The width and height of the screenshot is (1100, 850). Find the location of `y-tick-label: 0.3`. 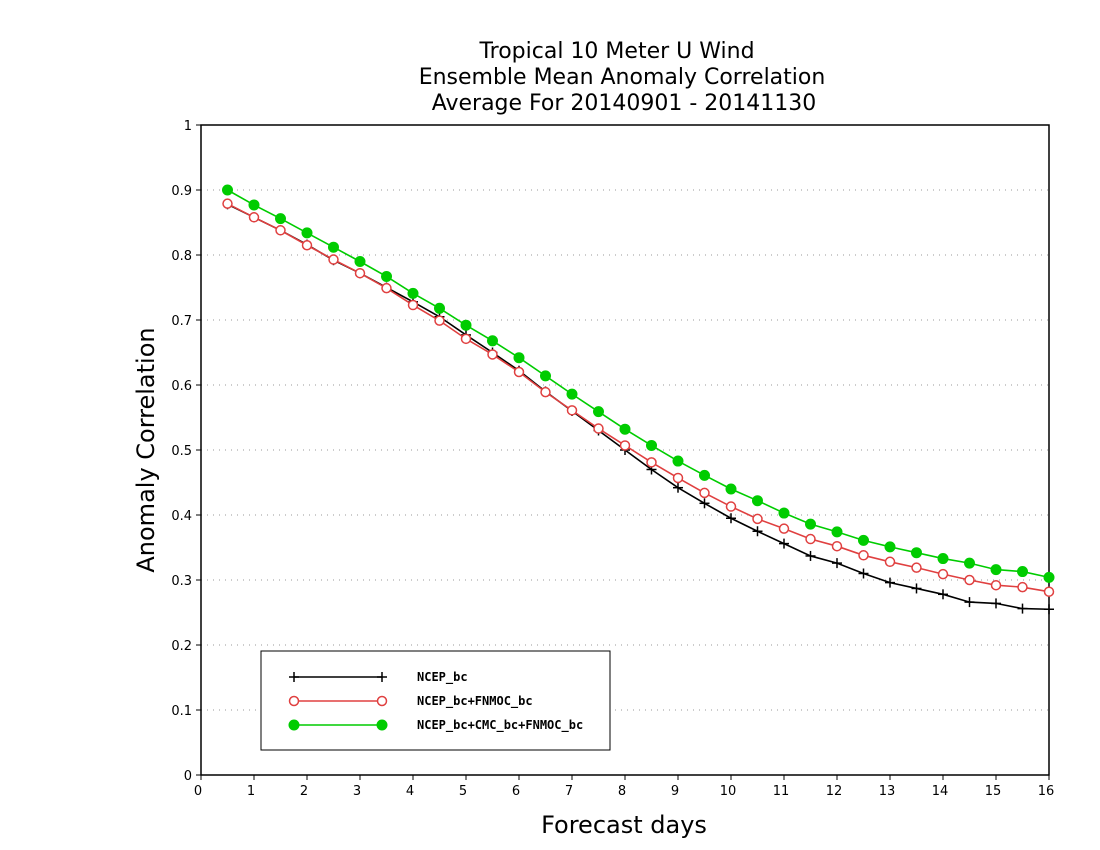

y-tick-label: 0.3 is located at coordinates (181, 581).